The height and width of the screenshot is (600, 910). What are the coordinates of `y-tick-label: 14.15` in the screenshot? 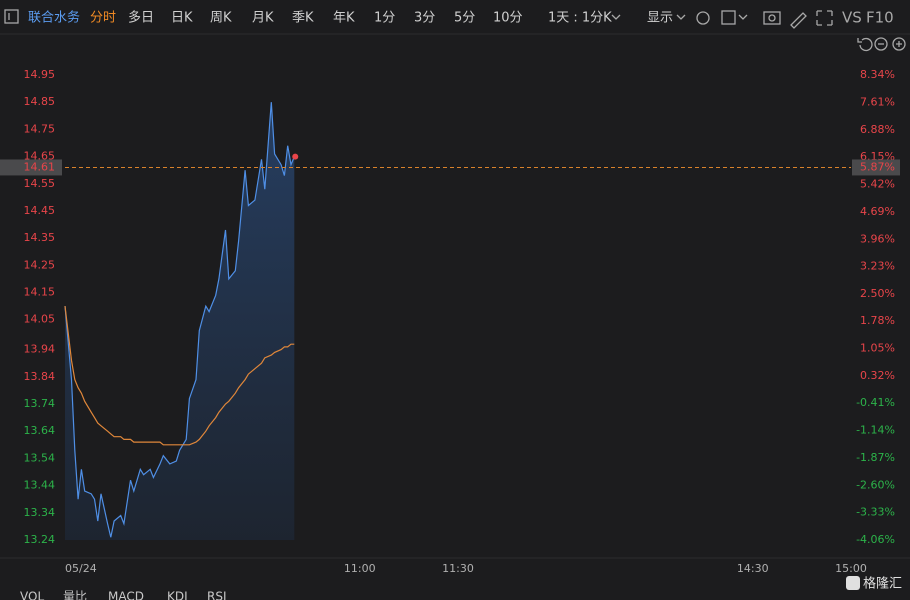 It's located at (40, 292).